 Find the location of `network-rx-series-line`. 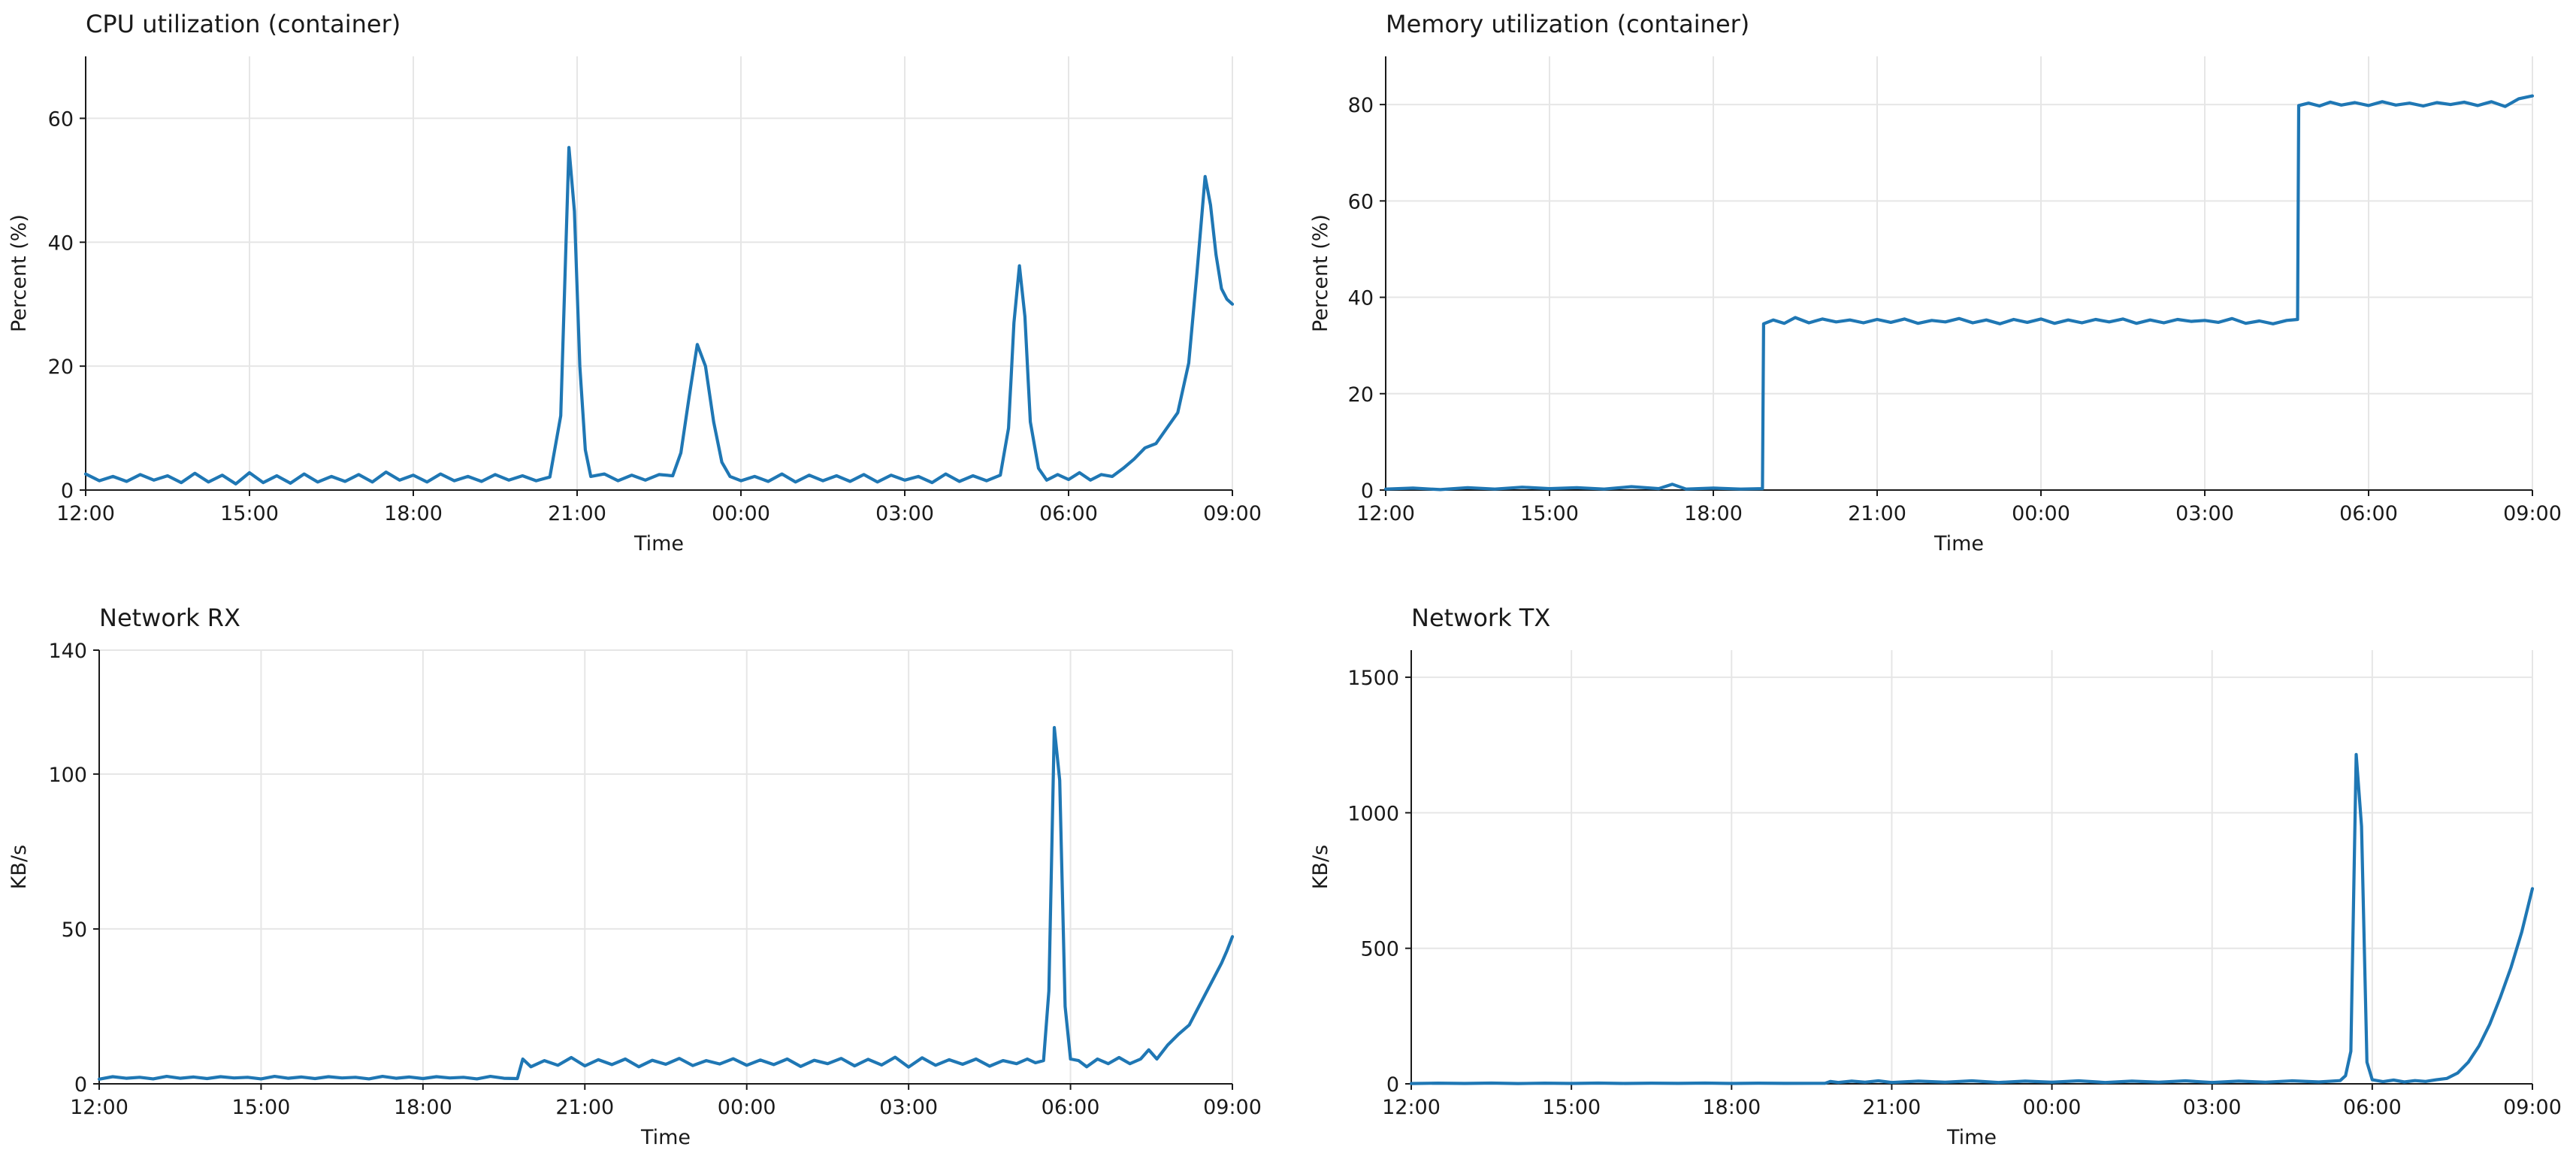

network-rx-series-line is located at coordinates (666, 903).